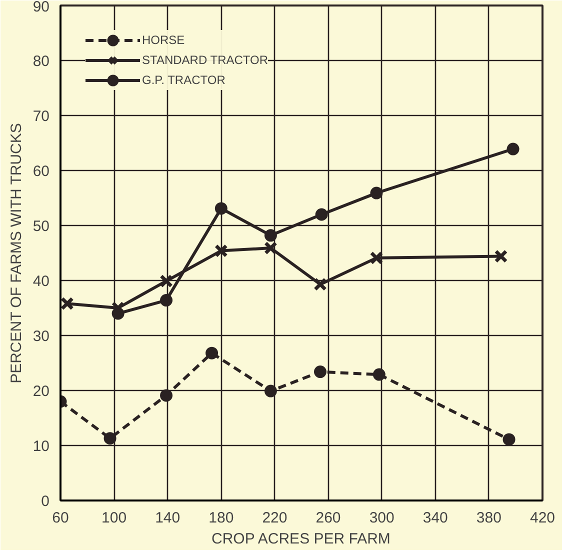 The image size is (567, 555). Describe the element at coordinates (221, 518) in the screenshot. I see `x-tick-label: 180` at that location.